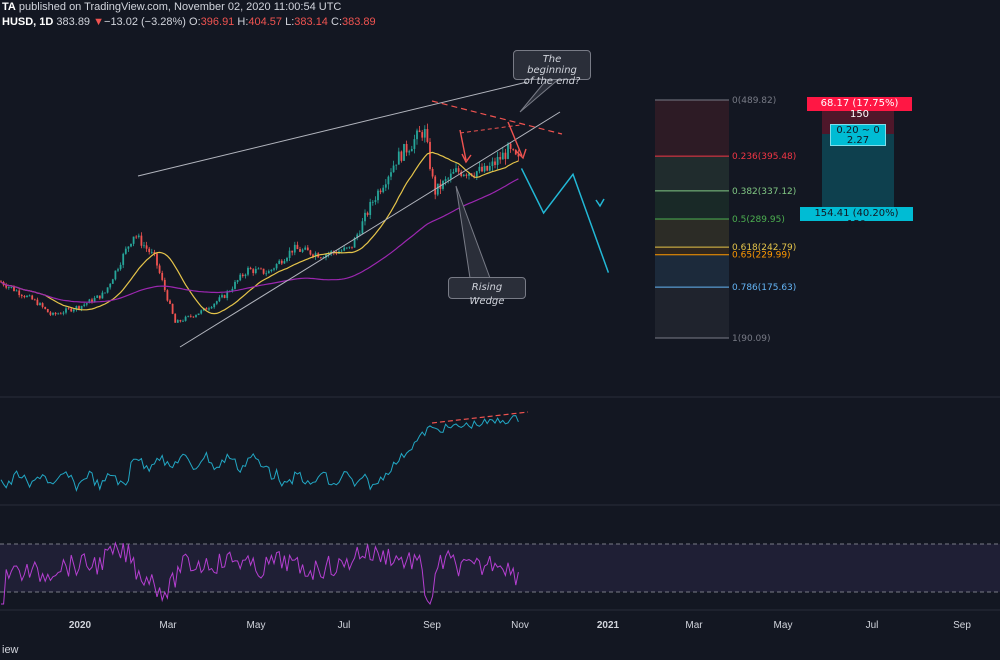 This screenshot has height=660, width=1000. I want to click on callout-beginning: The beginning of the end?, so click(552, 68).